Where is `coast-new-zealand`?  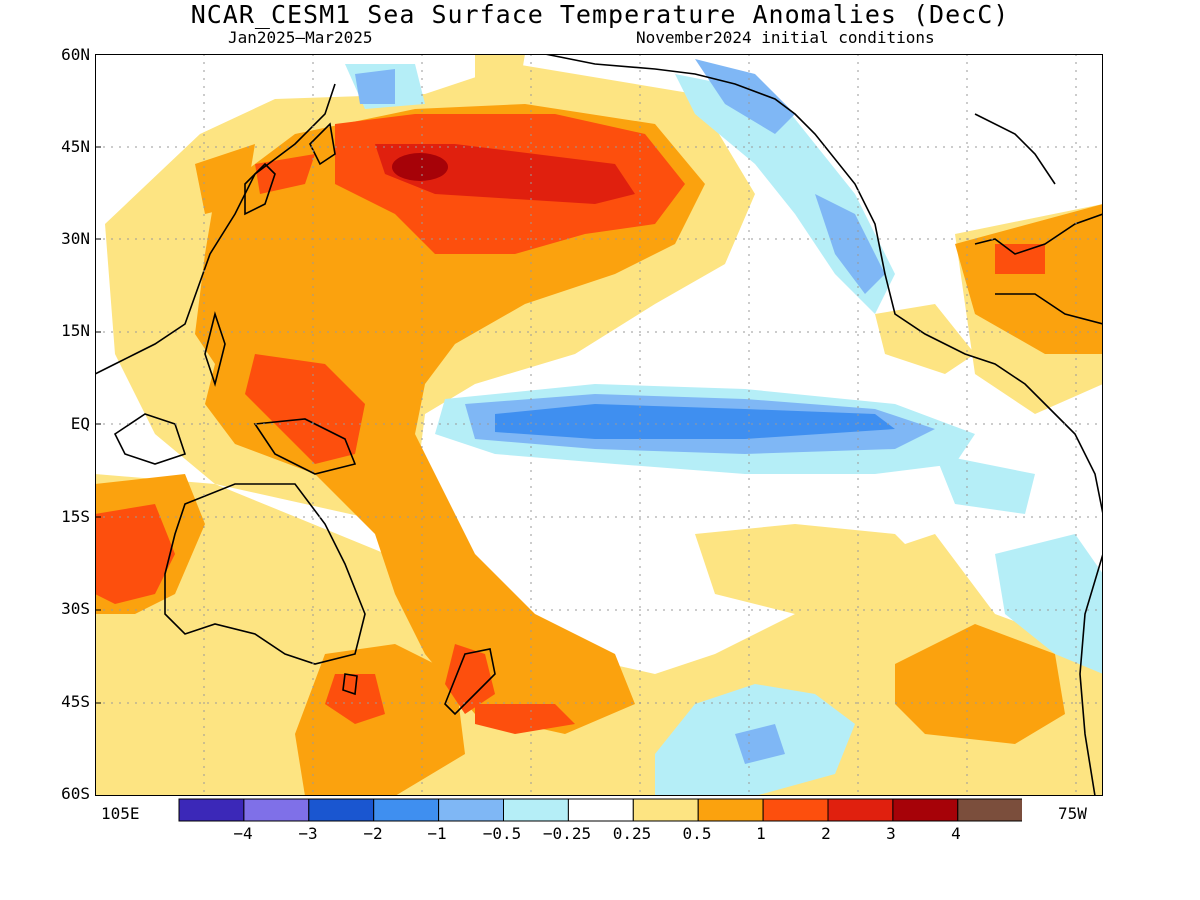 coast-new-zealand is located at coordinates (470, 682).